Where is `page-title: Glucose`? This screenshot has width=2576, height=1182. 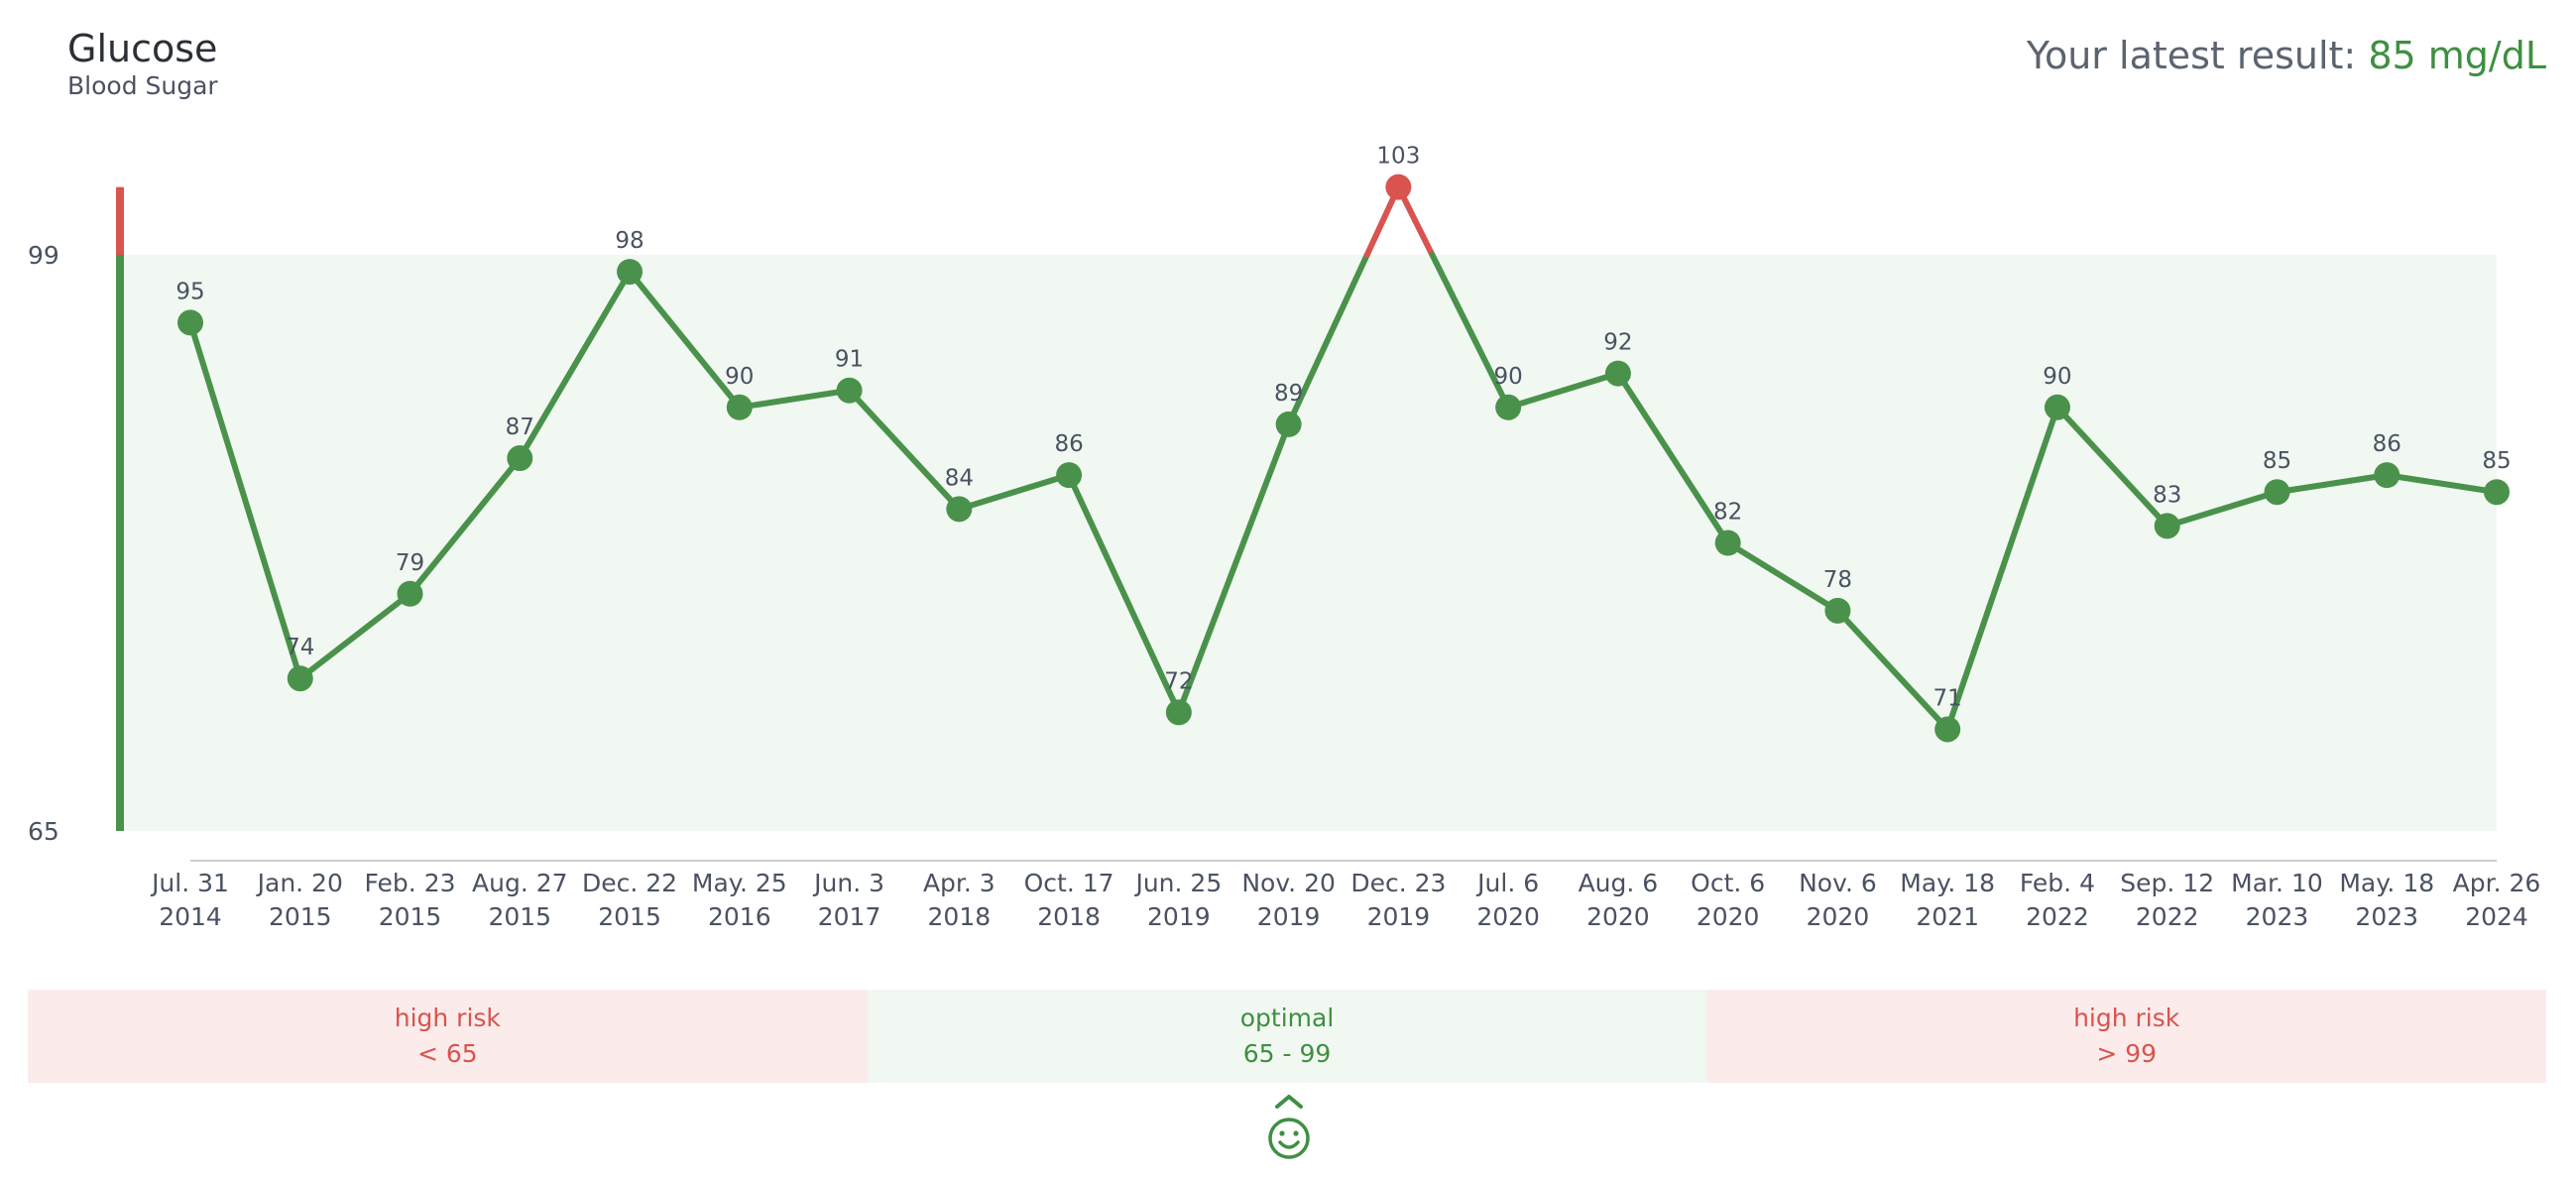
page-title: Glucose is located at coordinates (142, 48).